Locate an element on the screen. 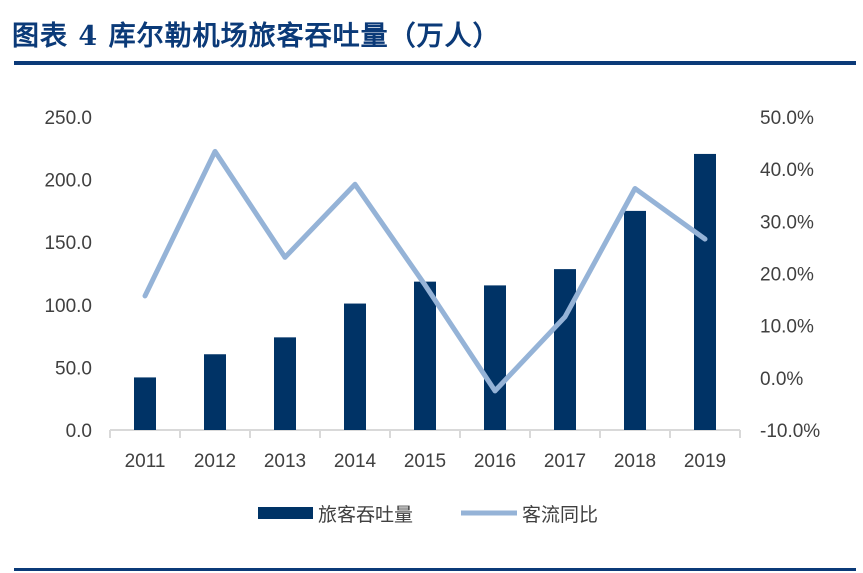 The image size is (863, 573). x-axis-label: 2017 is located at coordinates (565, 461).